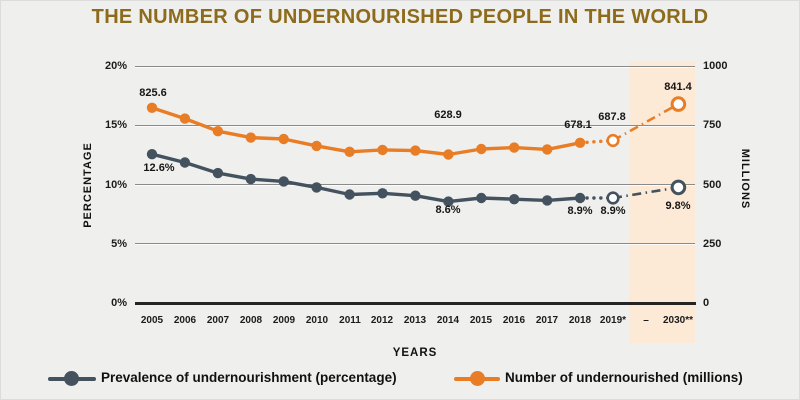  What do you see at coordinates (153, 93) in the screenshot?
I see `label-number-2005: 825.6` at bounding box center [153, 93].